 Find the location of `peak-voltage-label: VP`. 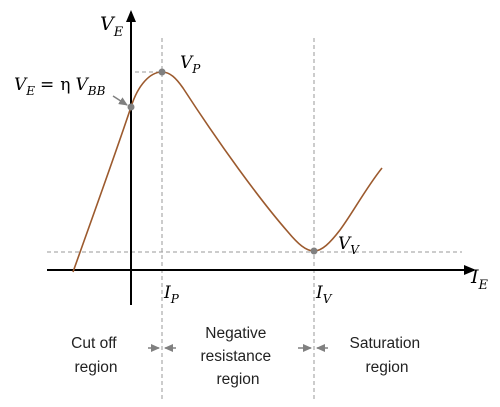

peak-voltage-label: VP is located at coordinates (190, 64).